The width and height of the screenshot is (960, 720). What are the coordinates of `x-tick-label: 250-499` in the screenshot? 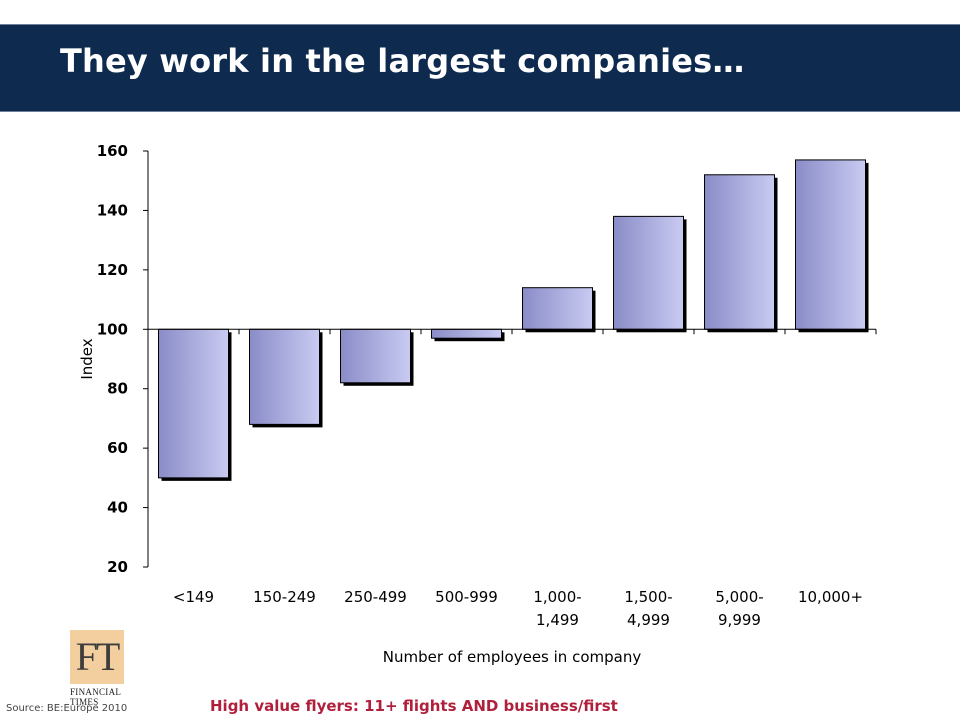 It's located at (375, 597).